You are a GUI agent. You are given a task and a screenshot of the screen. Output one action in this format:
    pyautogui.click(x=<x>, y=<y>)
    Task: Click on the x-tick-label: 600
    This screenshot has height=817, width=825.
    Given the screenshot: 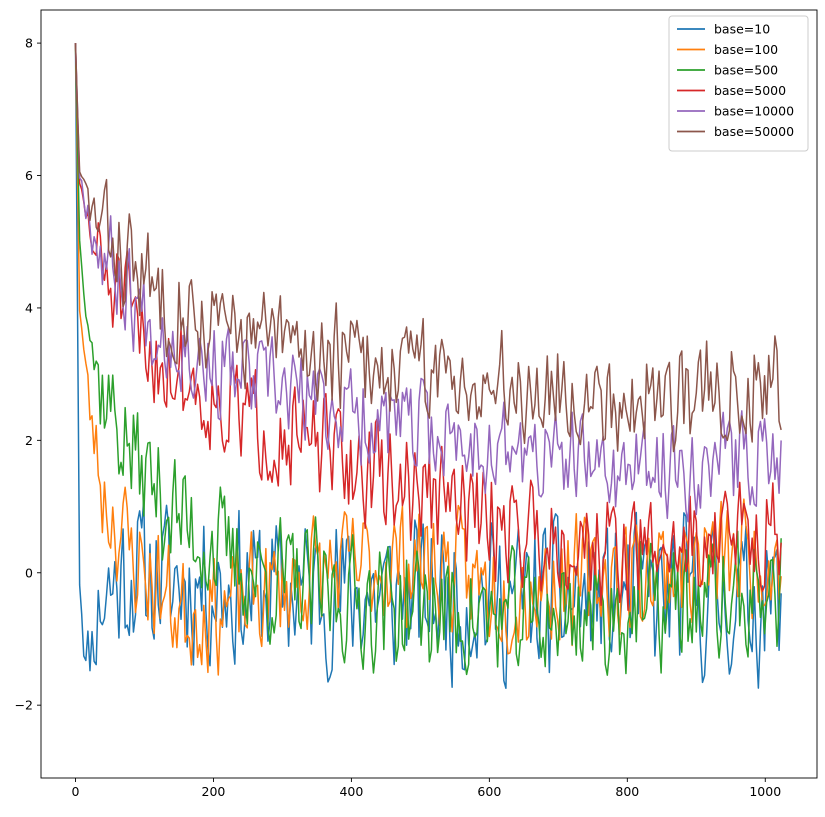 What is the action you would take?
    pyautogui.click(x=489, y=791)
    